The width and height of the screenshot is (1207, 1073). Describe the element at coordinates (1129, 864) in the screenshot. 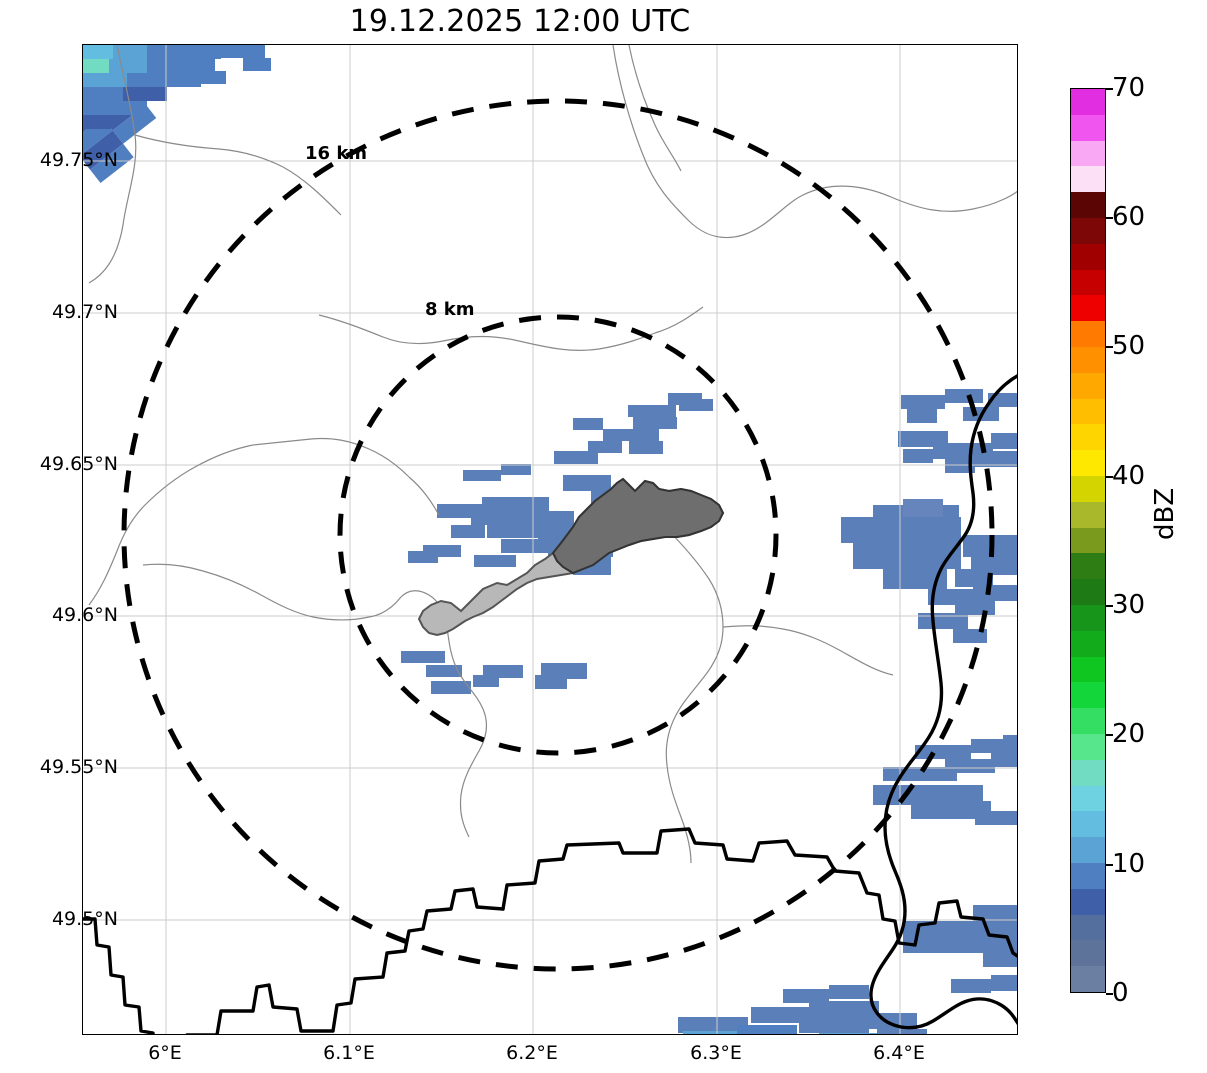

I see `colorbar-tick-10: 10` at that location.